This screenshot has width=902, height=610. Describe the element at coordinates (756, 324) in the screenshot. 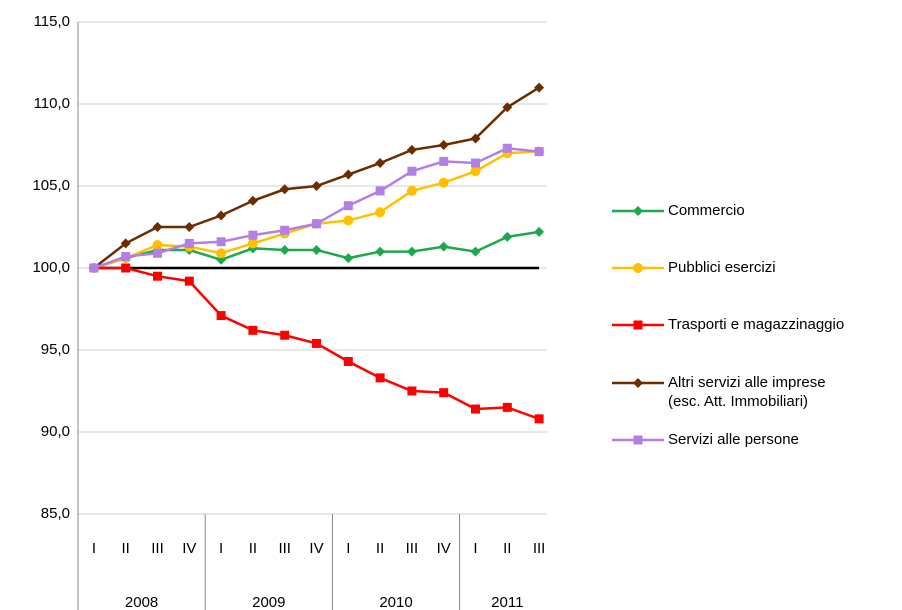

I see `legend-label: Trasporti e magazzinaggio` at that location.